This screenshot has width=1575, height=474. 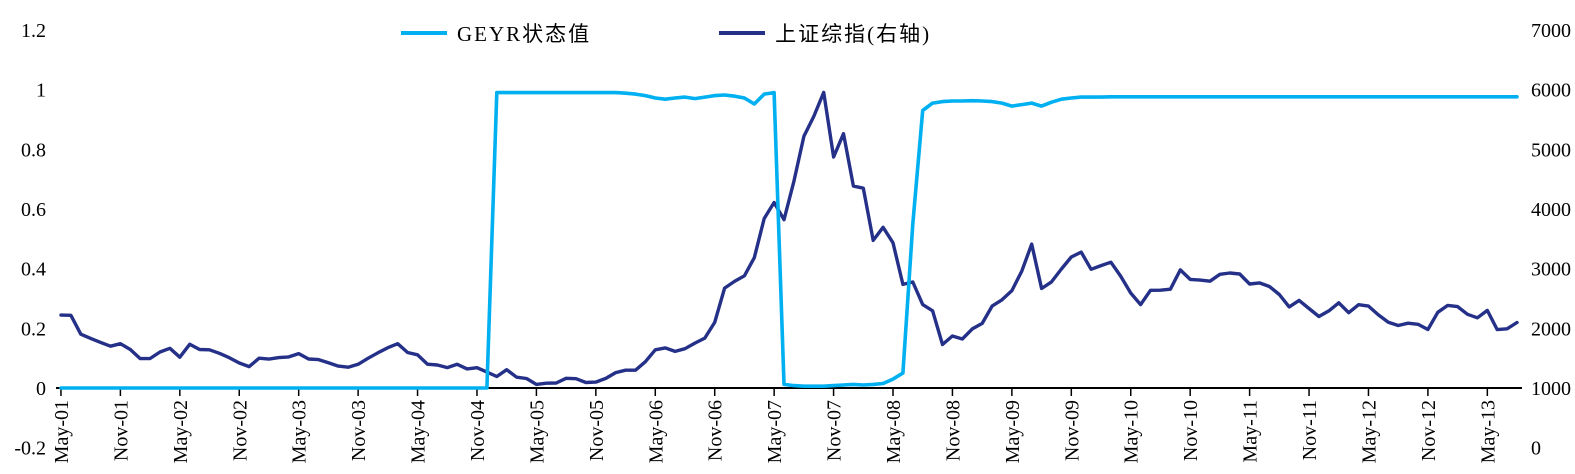 I want to click on legend-label-geyr: GEYR状态值, so click(x=524, y=34).